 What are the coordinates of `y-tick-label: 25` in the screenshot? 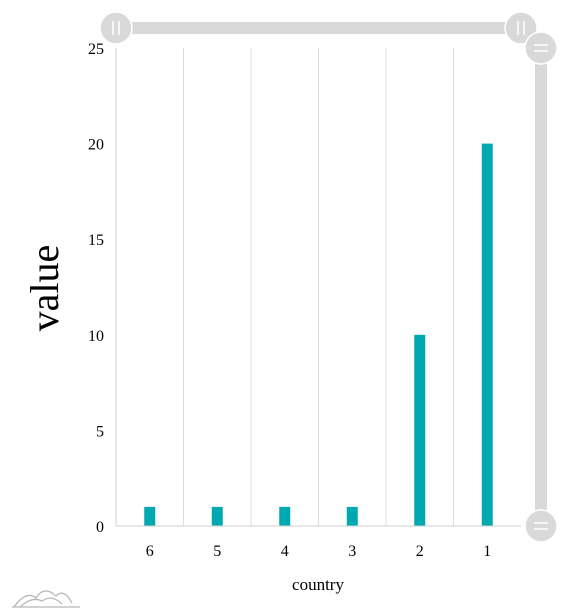 It's located at (96, 49).